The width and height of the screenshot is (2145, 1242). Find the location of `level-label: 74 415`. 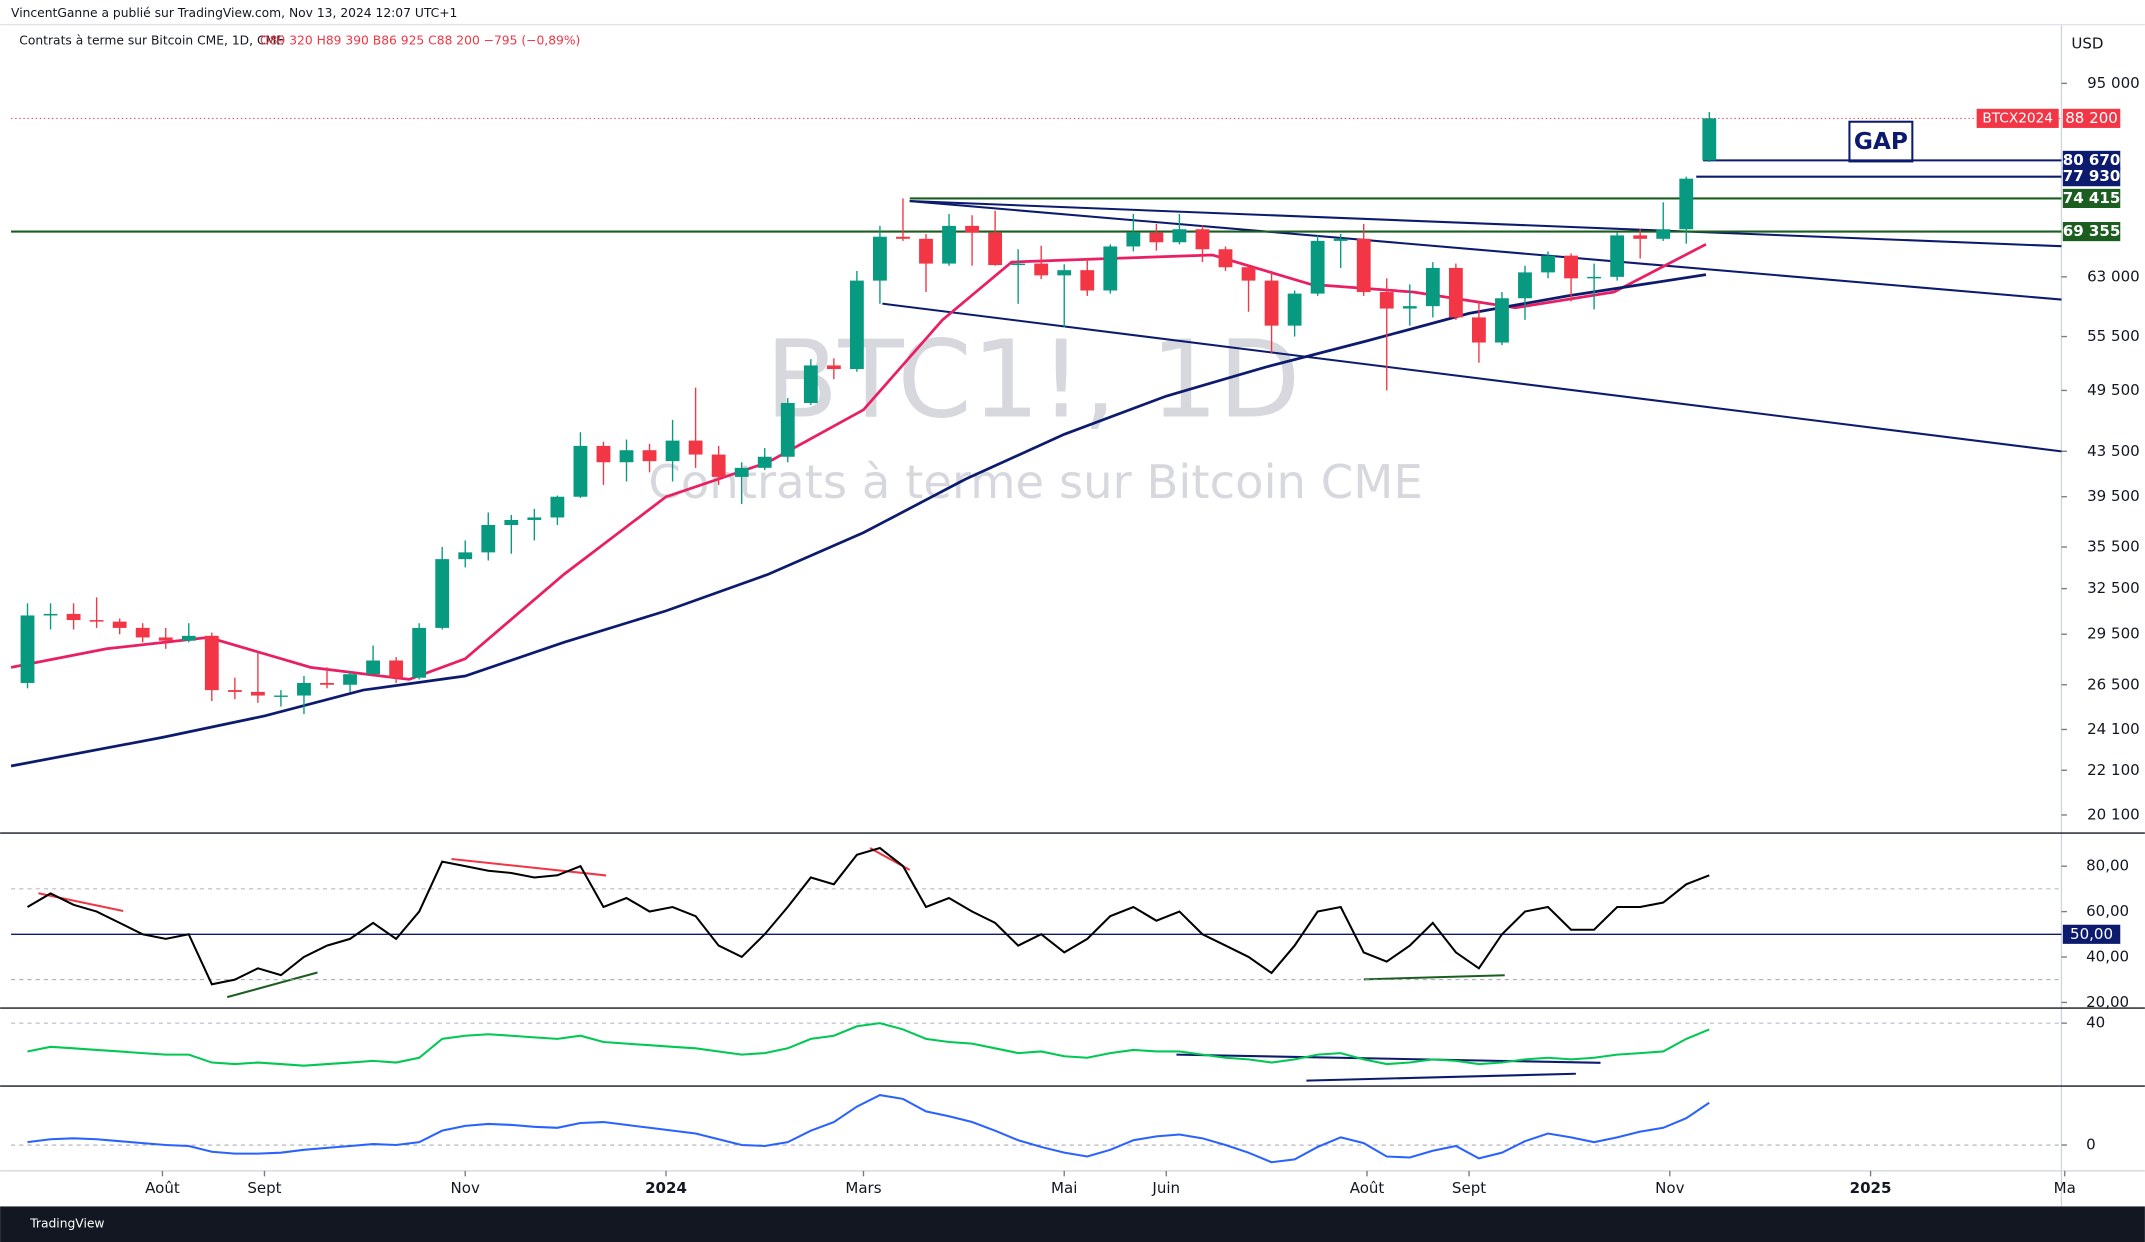

level-label: 74 415 is located at coordinates (2092, 198).